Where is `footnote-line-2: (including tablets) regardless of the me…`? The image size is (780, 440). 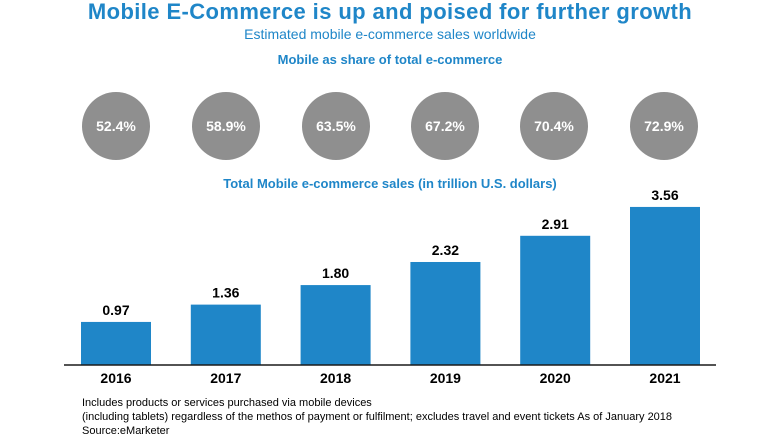
footnote-line-2: (including tablets) regardless of the me… is located at coordinates (377, 417).